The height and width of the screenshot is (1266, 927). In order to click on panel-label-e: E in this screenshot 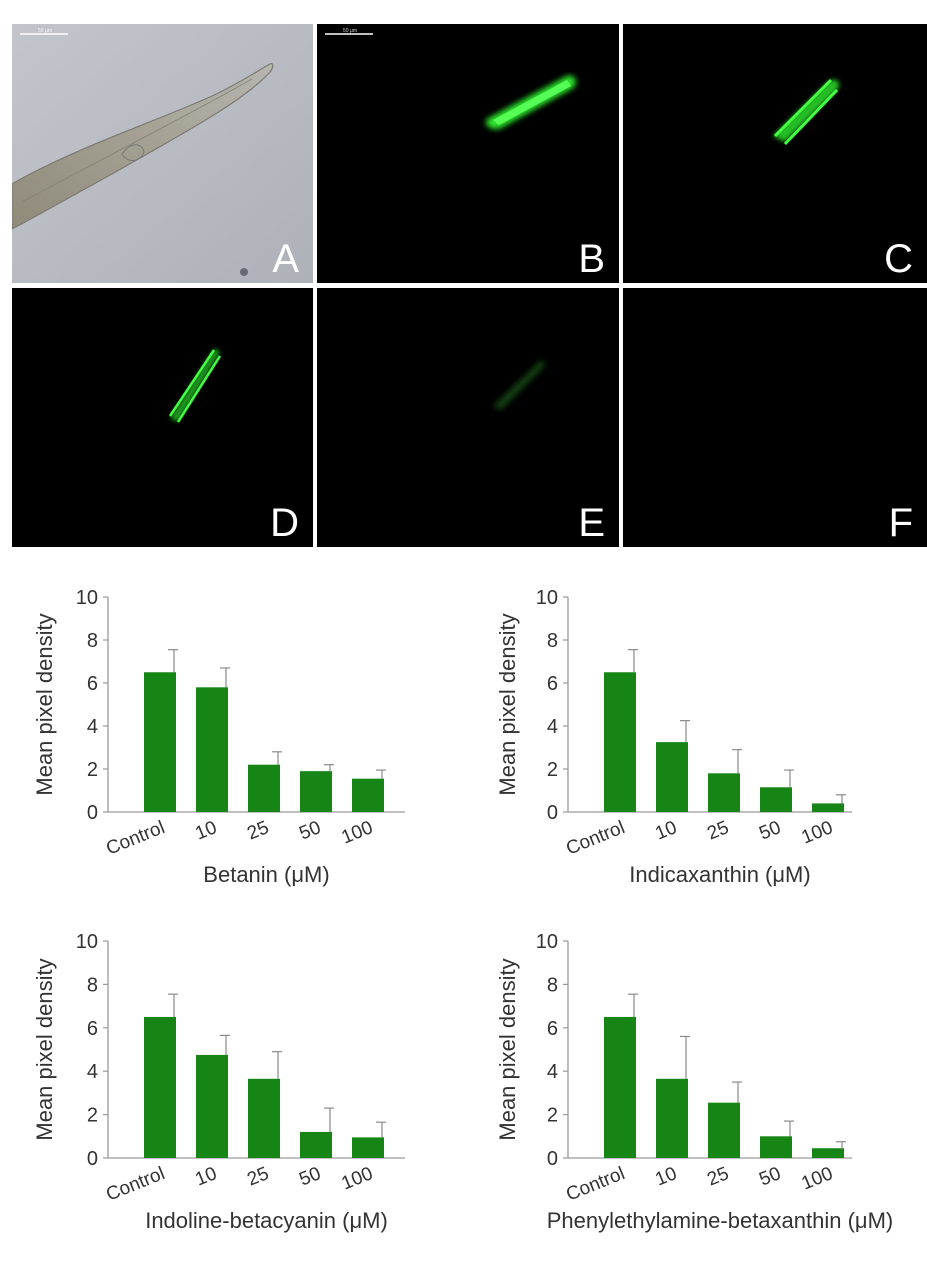, I will do `click(591, 523)`.